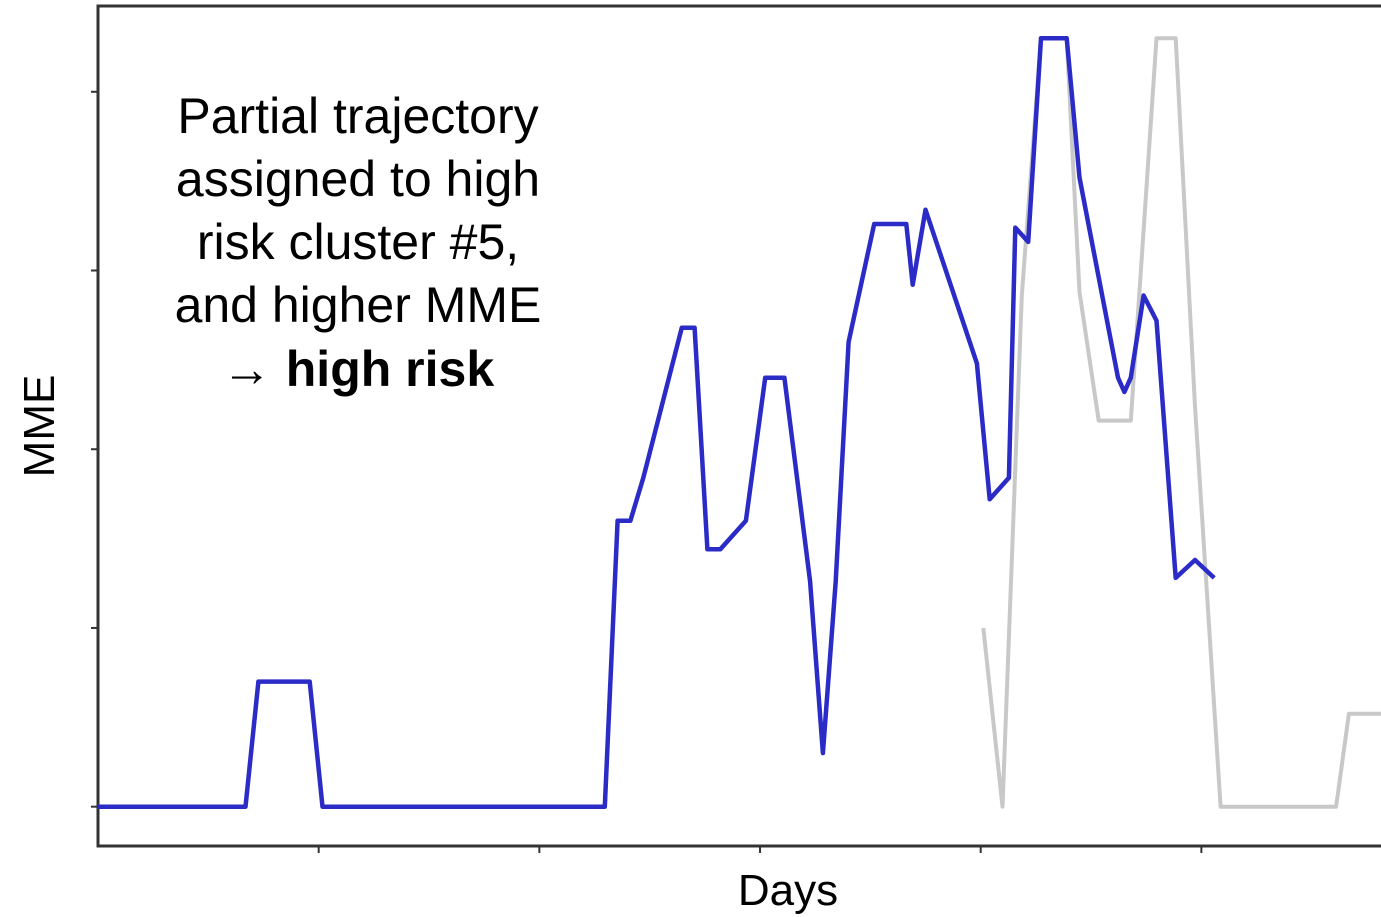 This screenshot has height=917, width=1381. I want to click on annotation-line-3: risk cluster #5,, so click(358, 242).